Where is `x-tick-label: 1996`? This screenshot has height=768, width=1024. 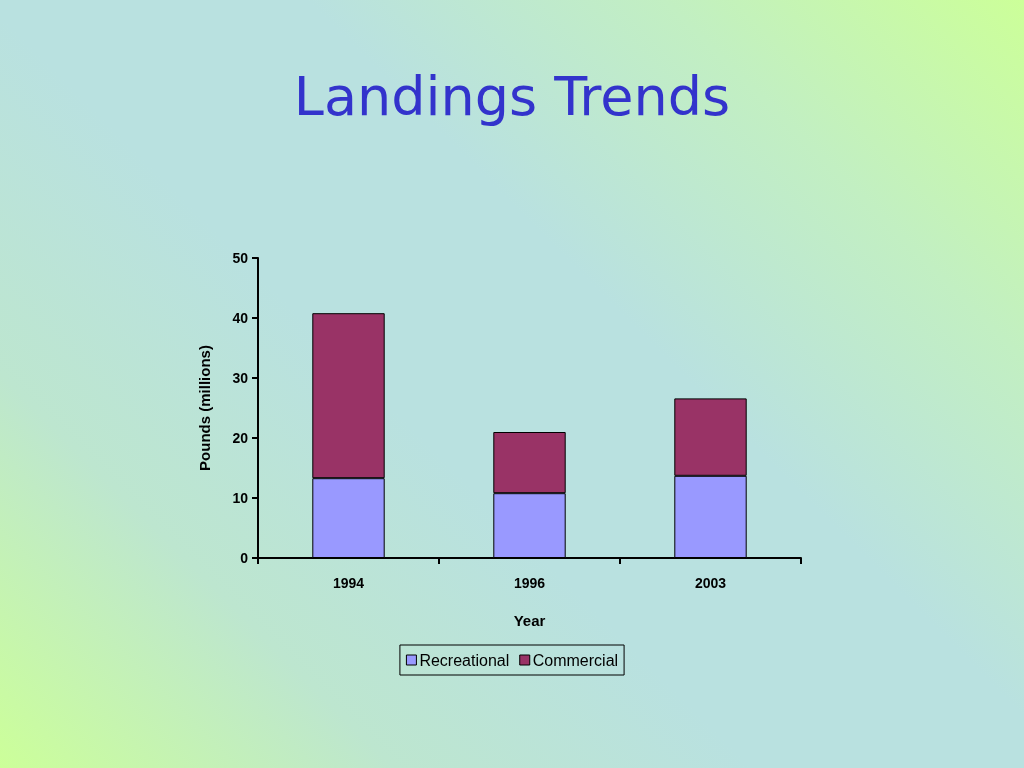 x-tick-label: 1996 is located at coordinates (529, 583).